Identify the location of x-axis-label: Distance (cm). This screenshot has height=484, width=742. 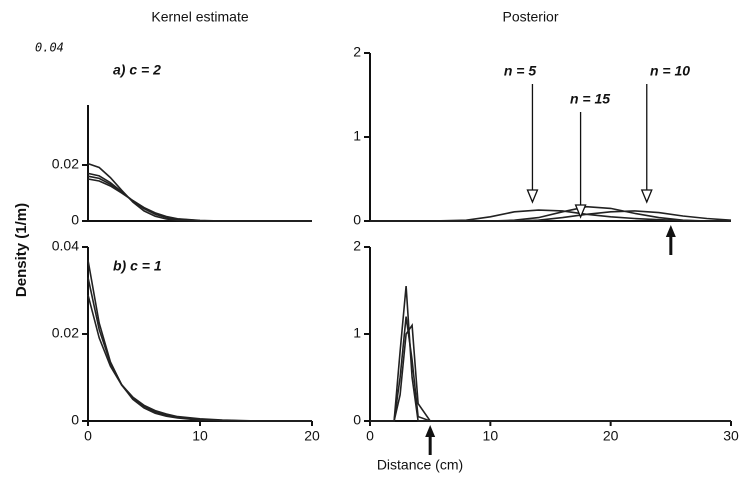
(420, 465).